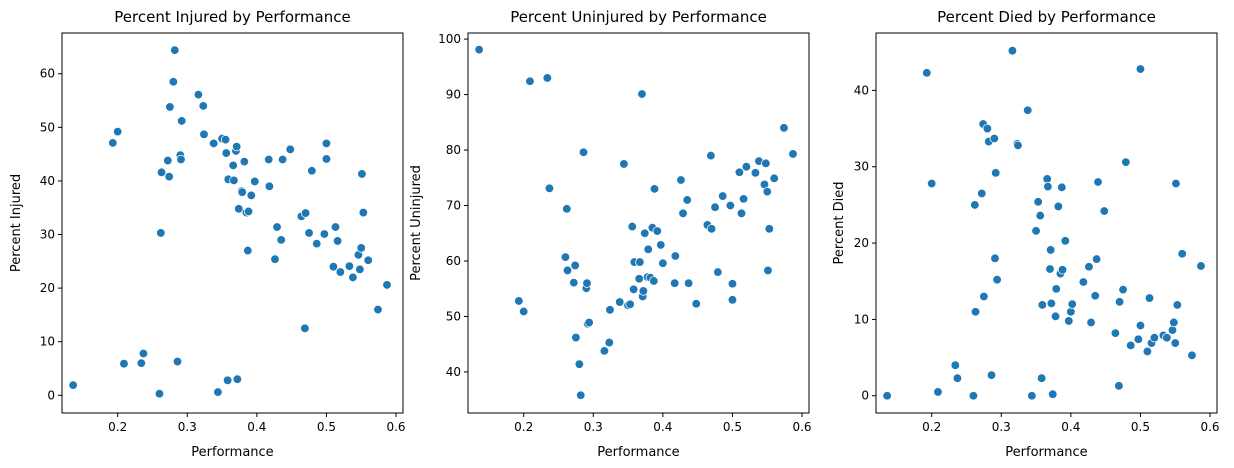 Image resolution: width=1234 pixels, height=468 pixels. Describe the element at coordinates (593, 427) in the screenshot. I see `uninjured-x-tick-label: 0.3` at that location.